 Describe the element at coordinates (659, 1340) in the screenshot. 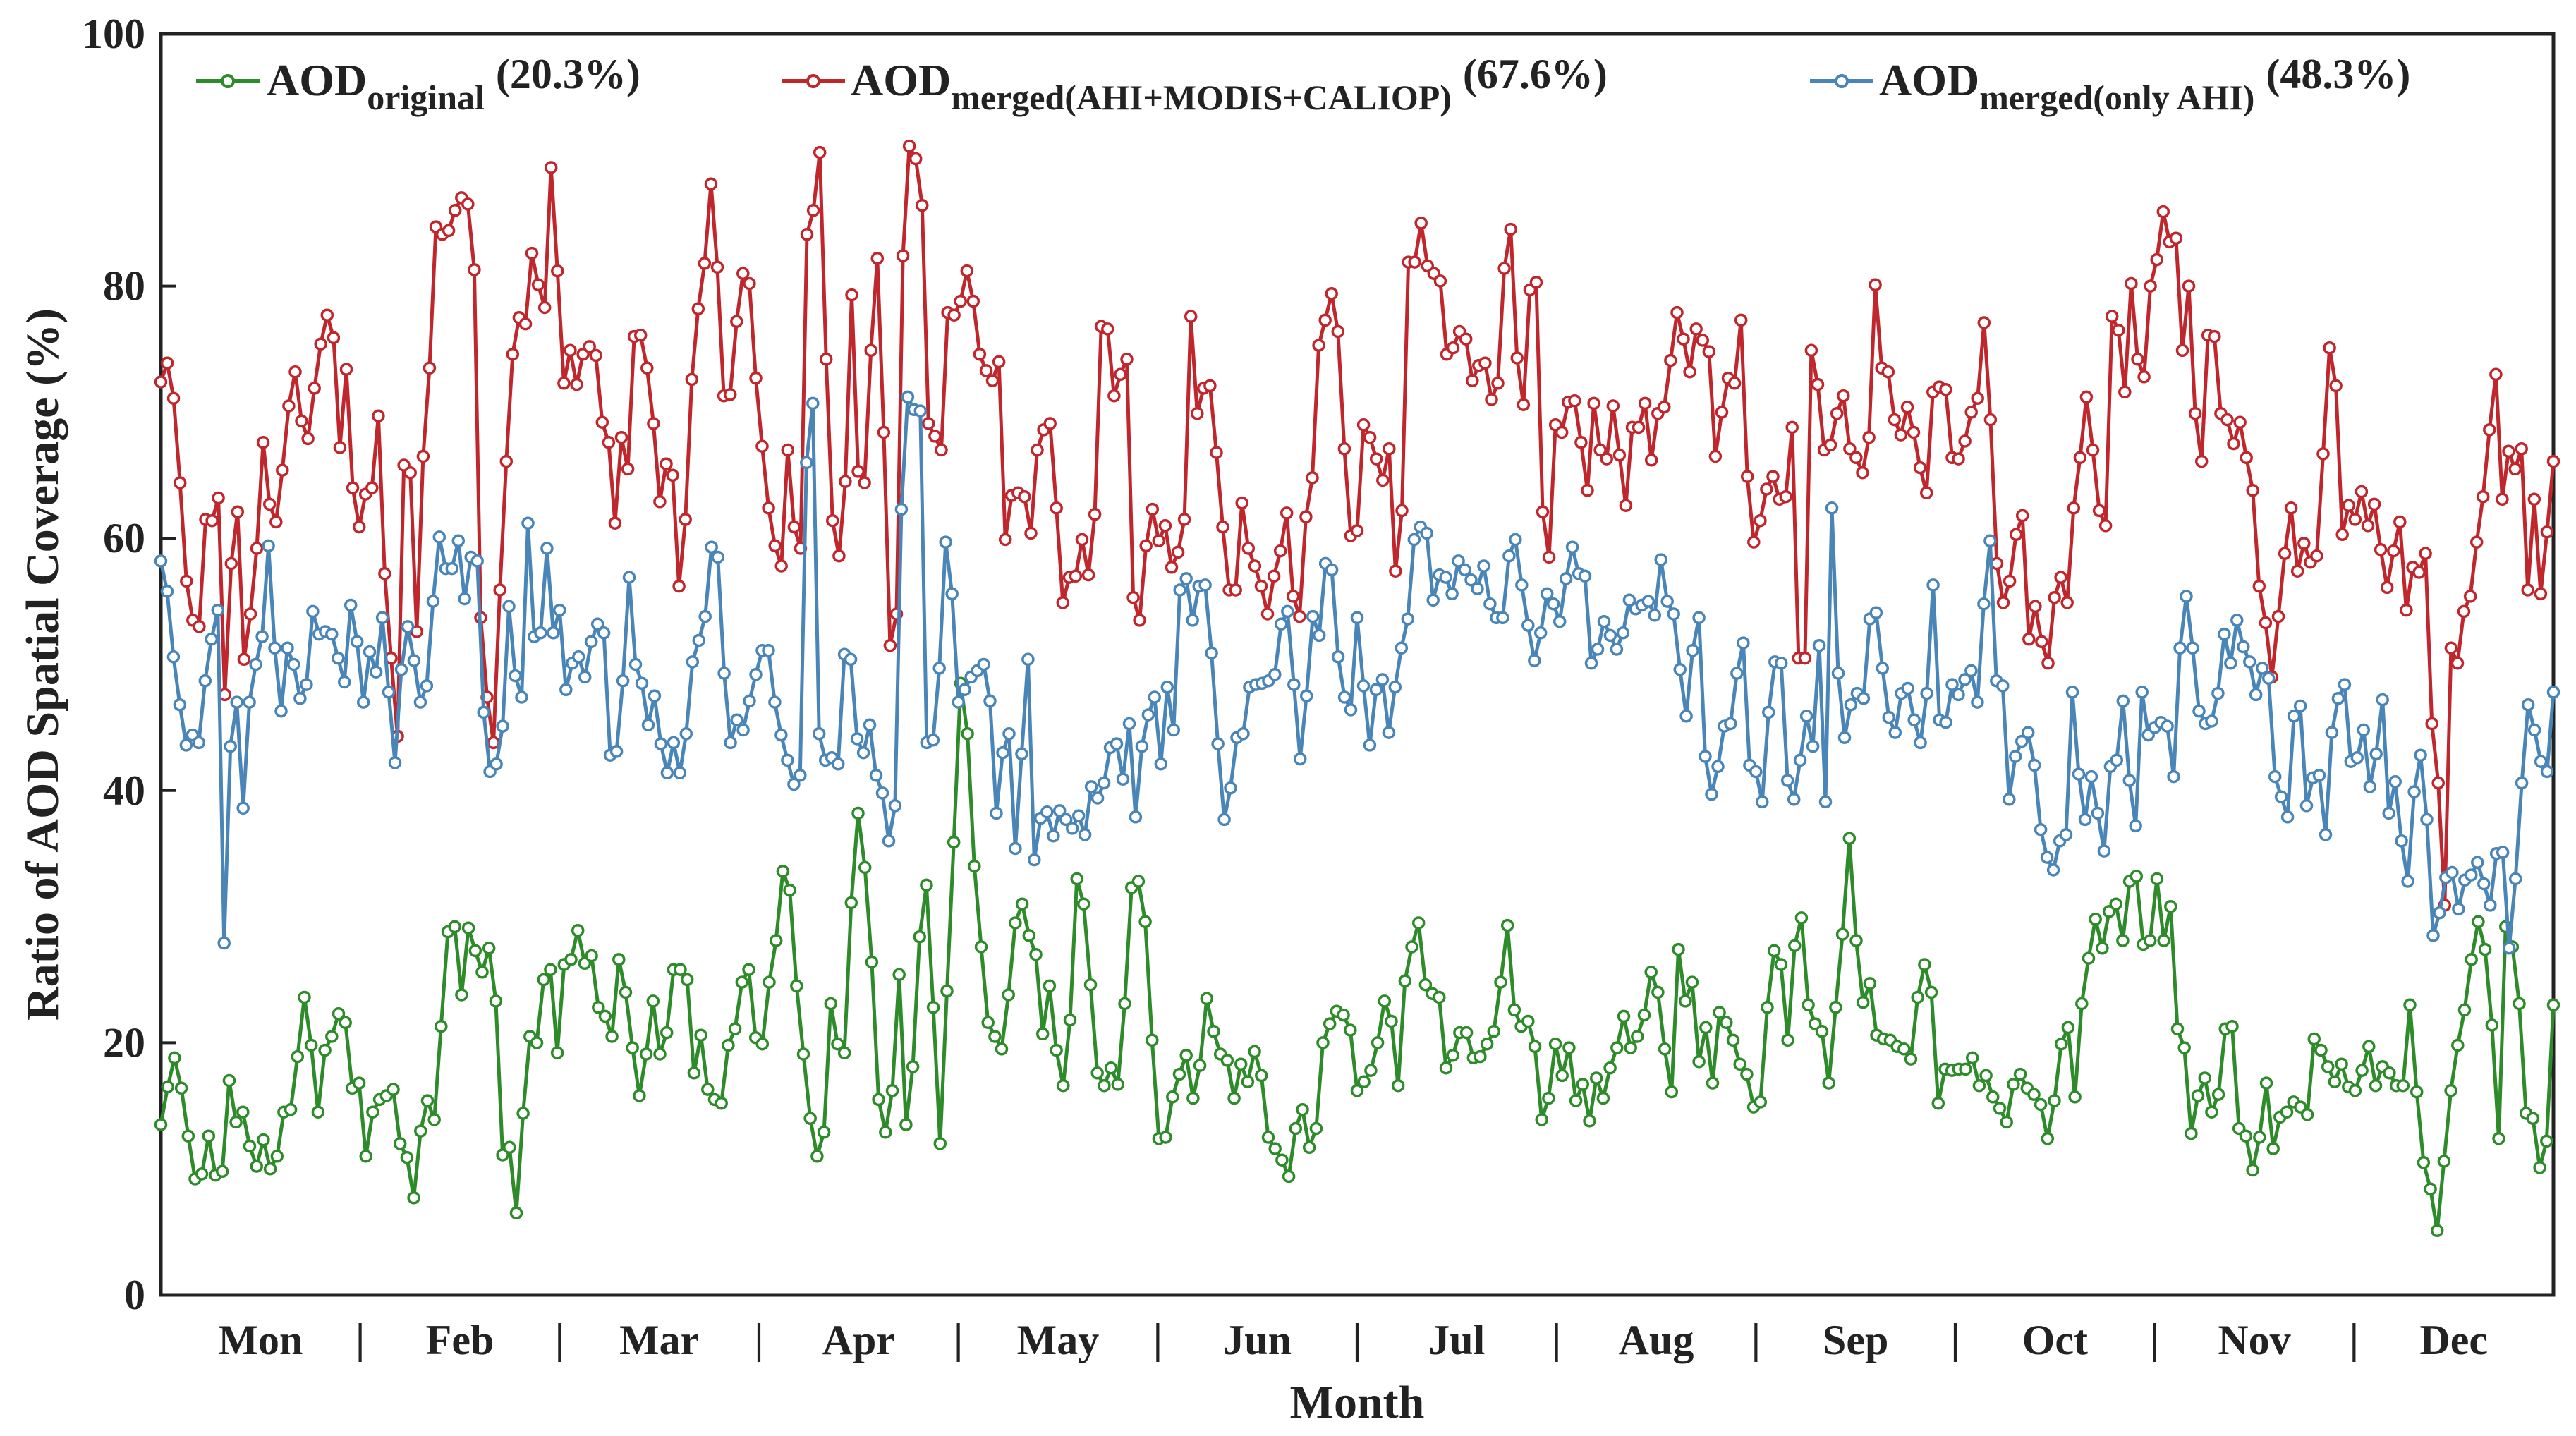

I see `x-tick-label: Mar` at that location.